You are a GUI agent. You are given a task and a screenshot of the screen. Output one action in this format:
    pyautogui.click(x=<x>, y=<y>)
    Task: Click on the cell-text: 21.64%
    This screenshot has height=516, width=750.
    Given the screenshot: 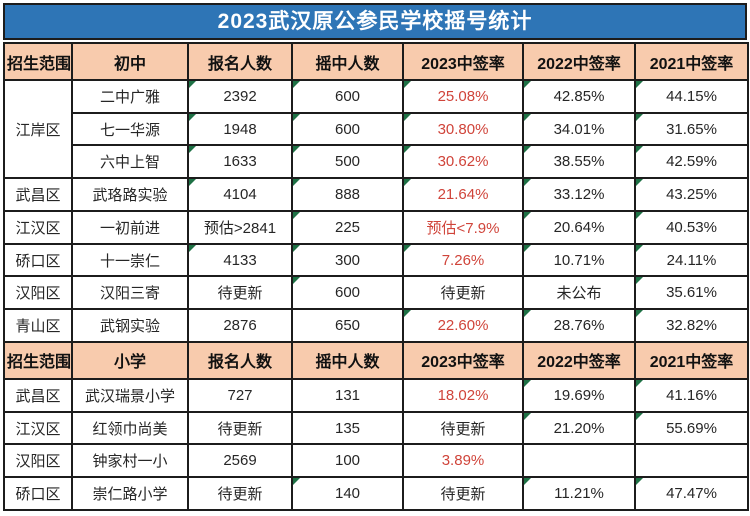 What is the action you would take?
    pyautogui.click(x=463, y=195)
    